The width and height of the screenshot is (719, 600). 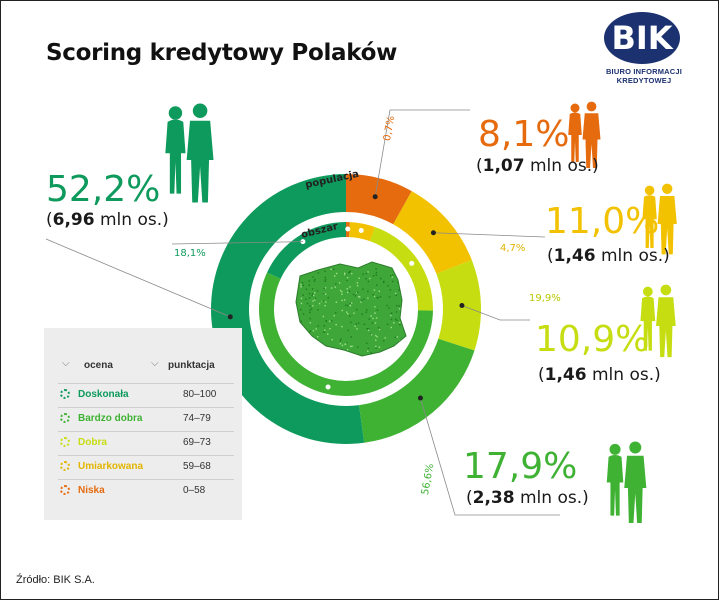 What do you see at coordinates (629, 256) in the screenshot?
I see `count-umiarkowana-unit: mln os.` at bounding box center [629, 256].